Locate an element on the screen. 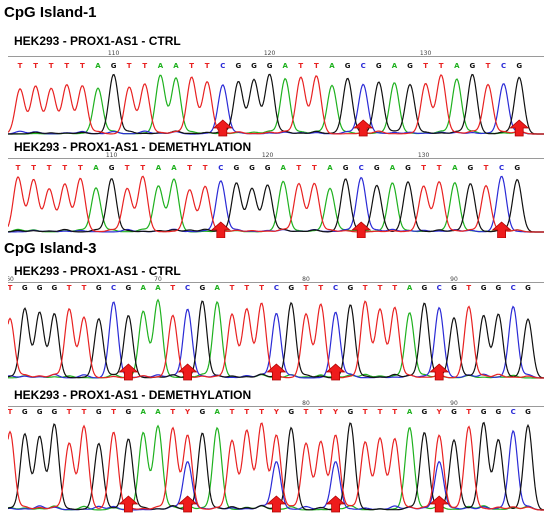 Image resolution: width=550 pixels, height=519 pixels. trace-label-4: HEK293 - PROX1-AS1 - DEMETHYLATION is located at coordinates (133, 395).